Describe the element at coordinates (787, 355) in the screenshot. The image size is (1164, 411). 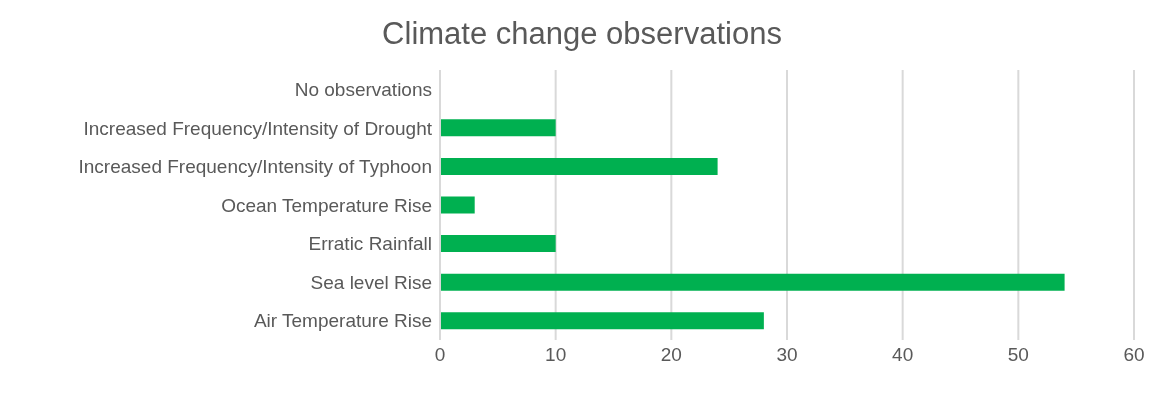
I see `x-tick-label: 30` at that location.